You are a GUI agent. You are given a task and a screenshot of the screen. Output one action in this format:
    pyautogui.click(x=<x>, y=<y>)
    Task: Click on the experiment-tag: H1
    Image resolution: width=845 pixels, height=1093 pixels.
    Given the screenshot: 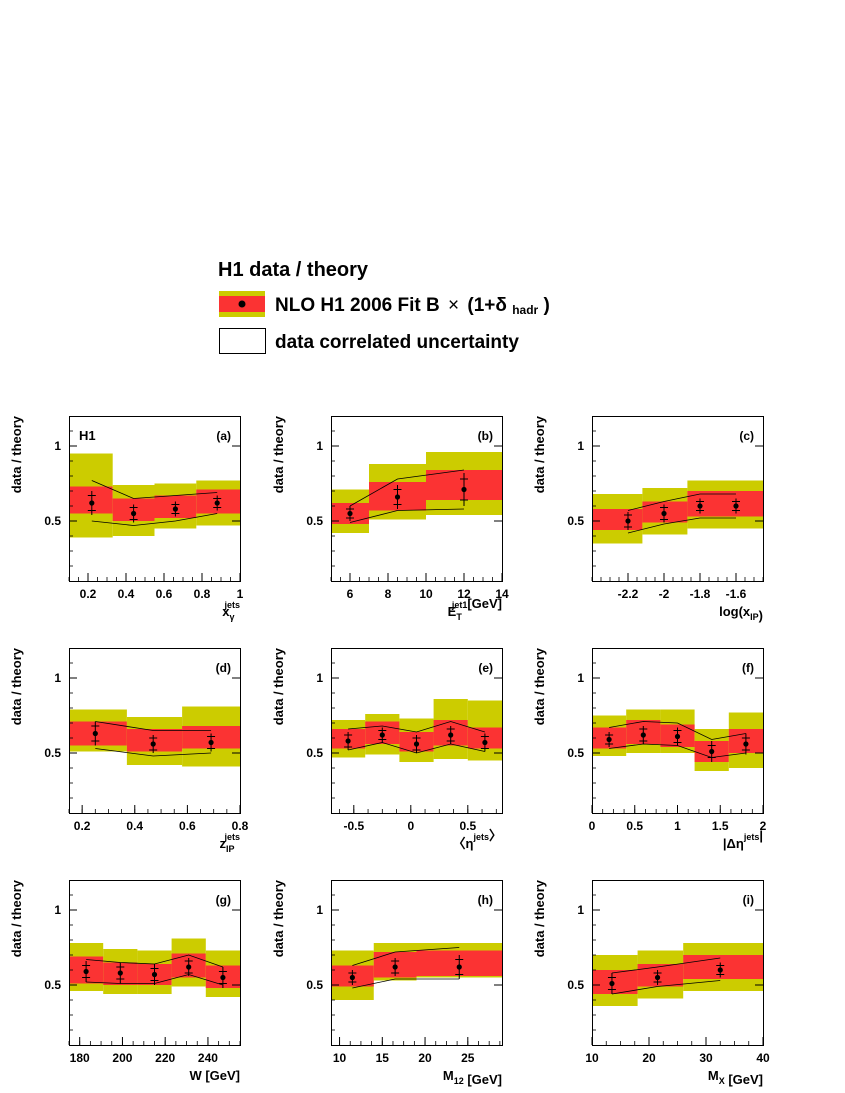 What is the action you would take?
    pyautogui.click(x=87, y=435)
    